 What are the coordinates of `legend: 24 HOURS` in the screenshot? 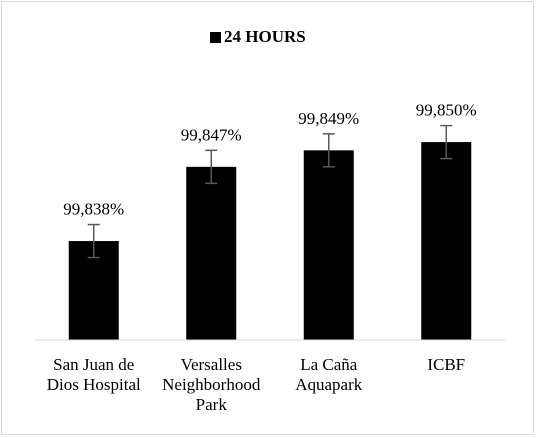 It's located at (258, 36).